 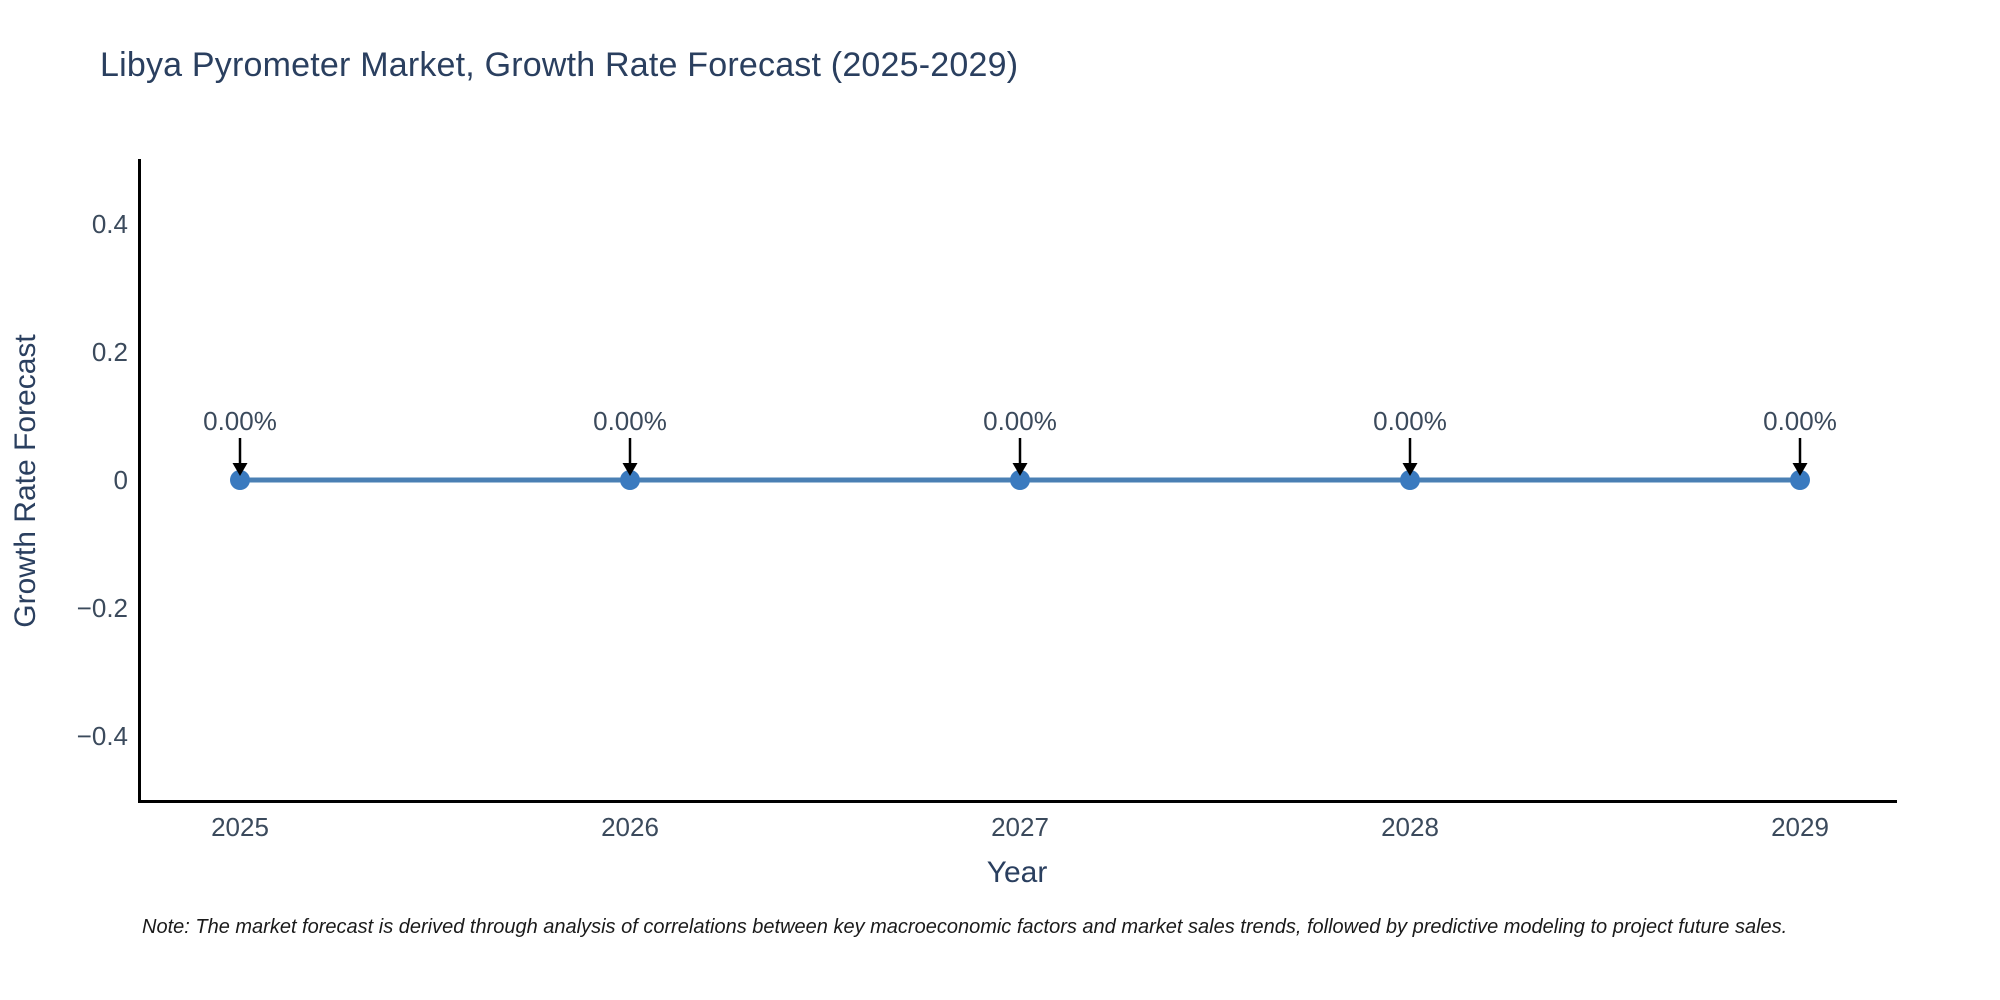 I want to click on y-tick-label: −0.4, so click(x=102, y=736).